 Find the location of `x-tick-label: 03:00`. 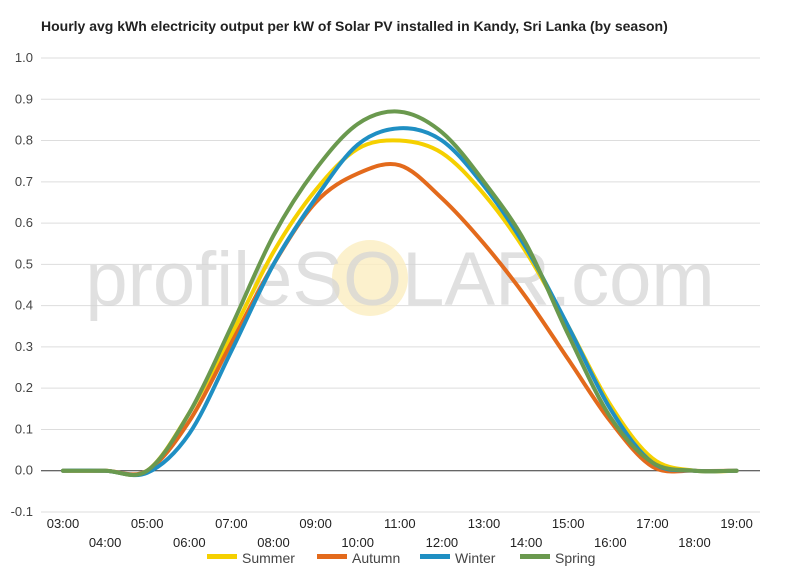

x-tick-label: 03:00 is located at coordinates (63, 523).